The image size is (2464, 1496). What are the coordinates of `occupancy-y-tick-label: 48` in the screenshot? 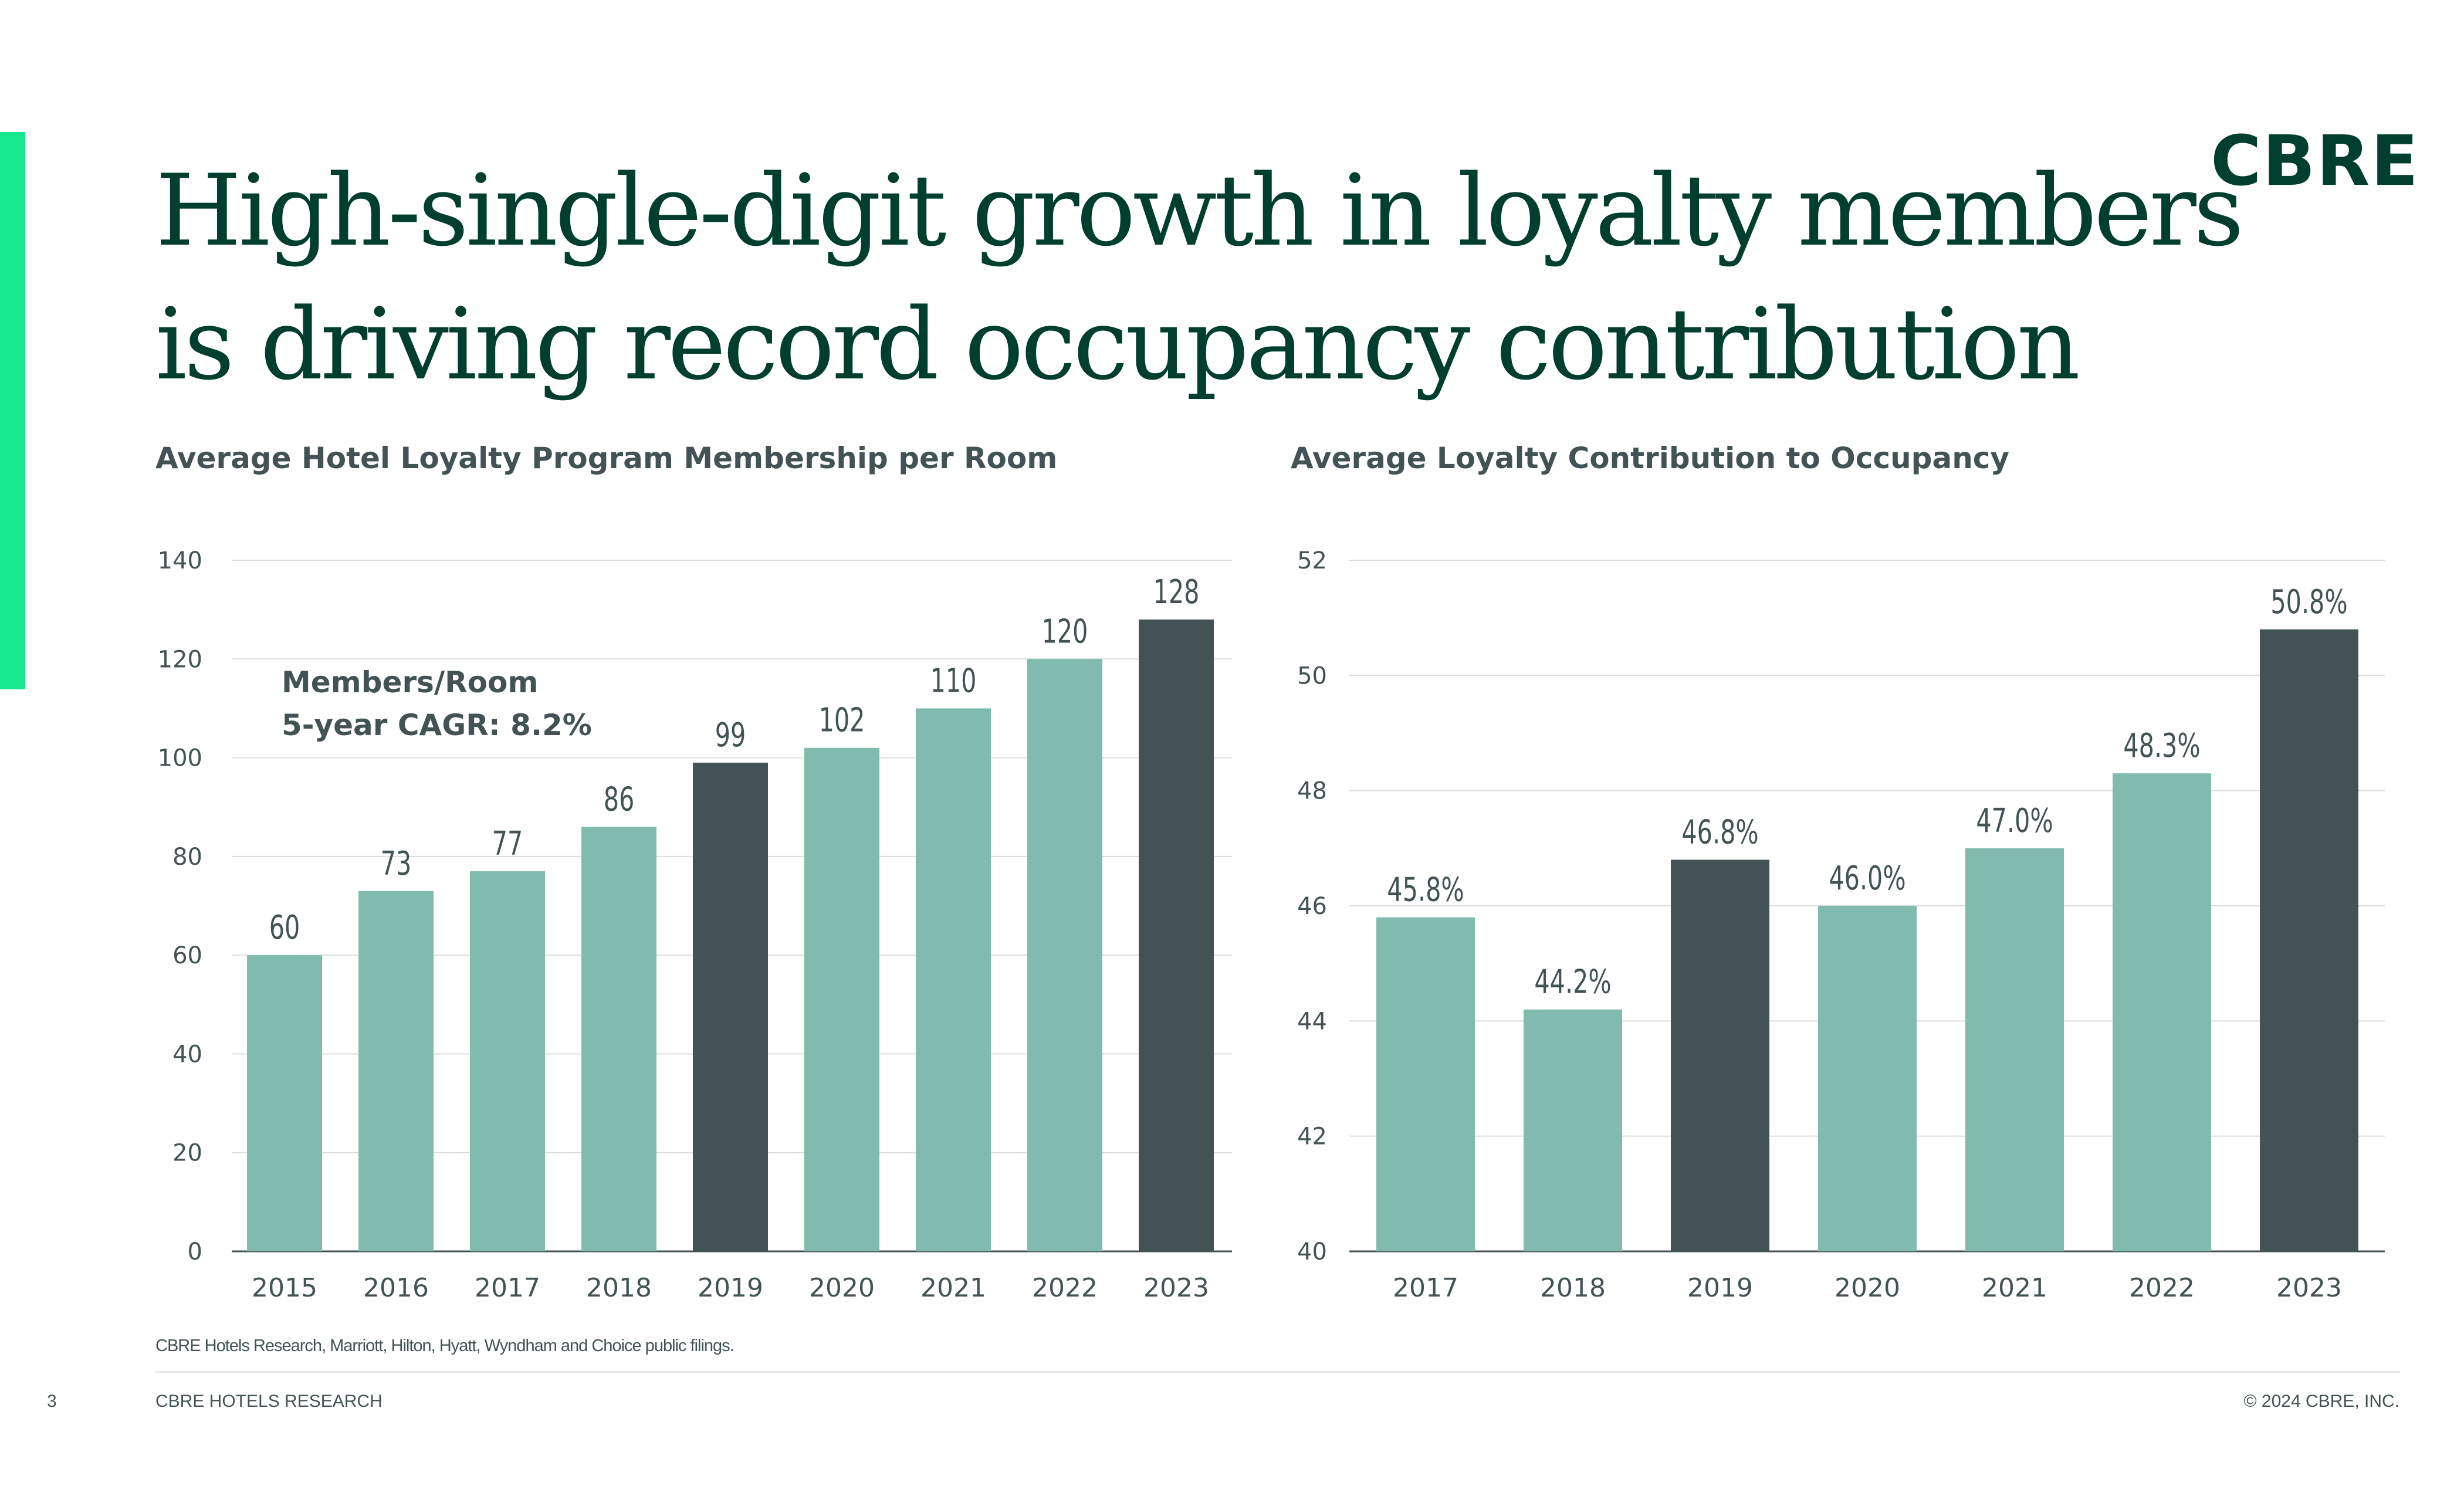 It's located at (1312, 791).